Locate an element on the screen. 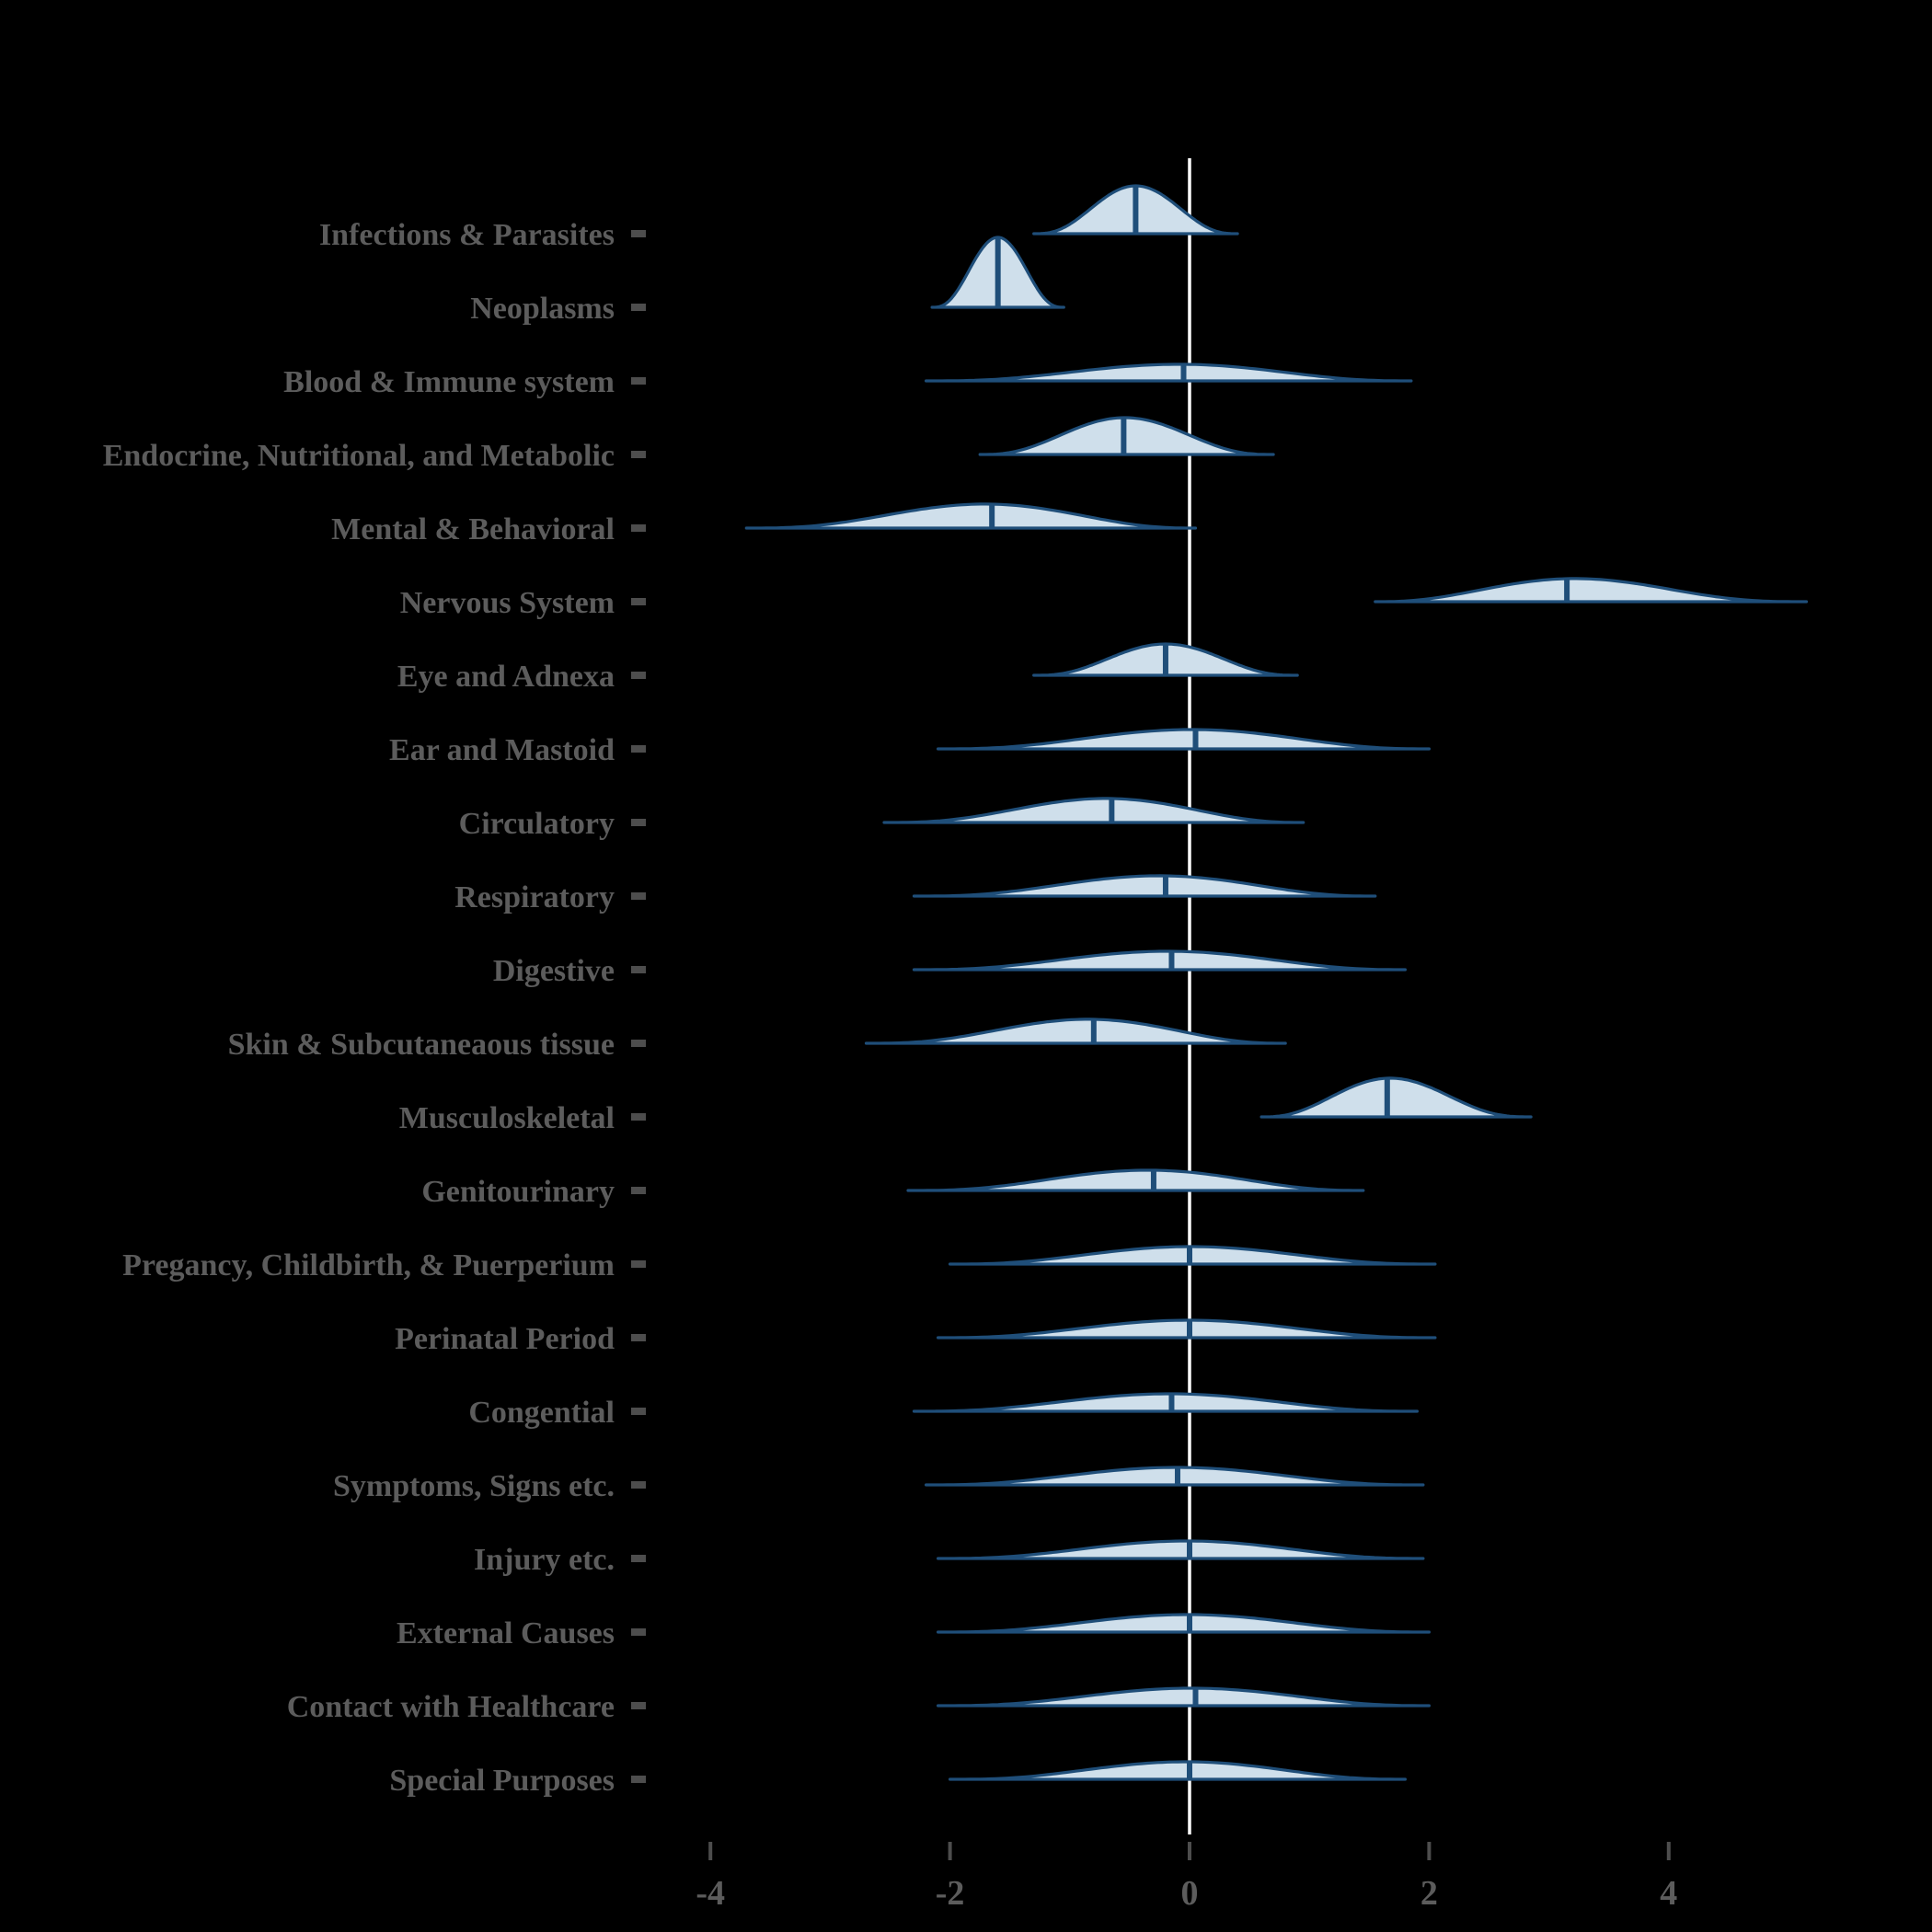  category-label: Injury etc. is located at coordinates (544, 1560).